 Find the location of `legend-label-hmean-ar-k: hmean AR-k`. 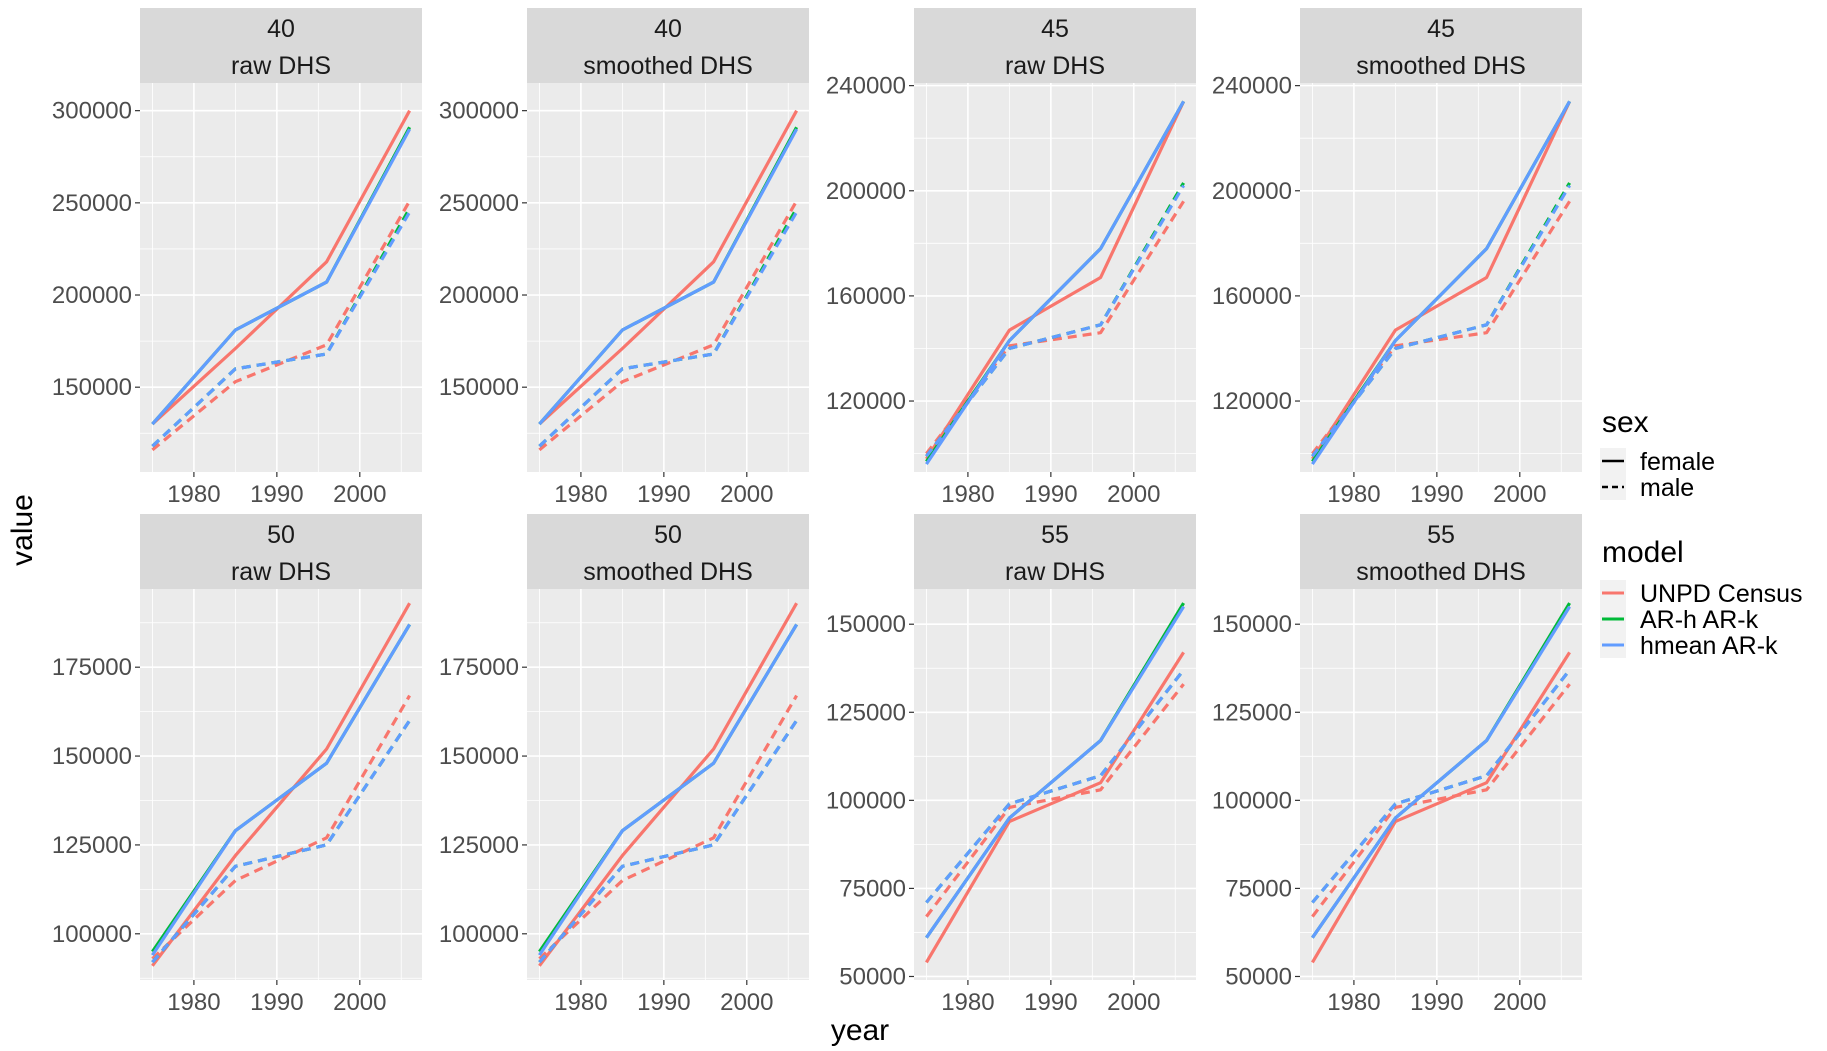

legend-label-hmean-ar-k: hmean AR-k is located at coordinates (1709, 646).